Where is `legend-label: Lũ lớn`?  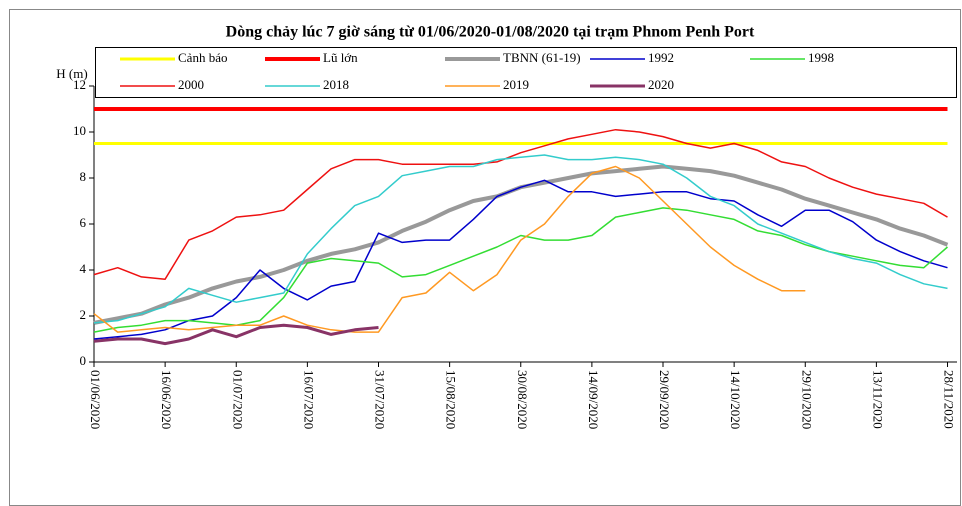
legend-label: Lũ lớn is located at coordinates (340, 57).